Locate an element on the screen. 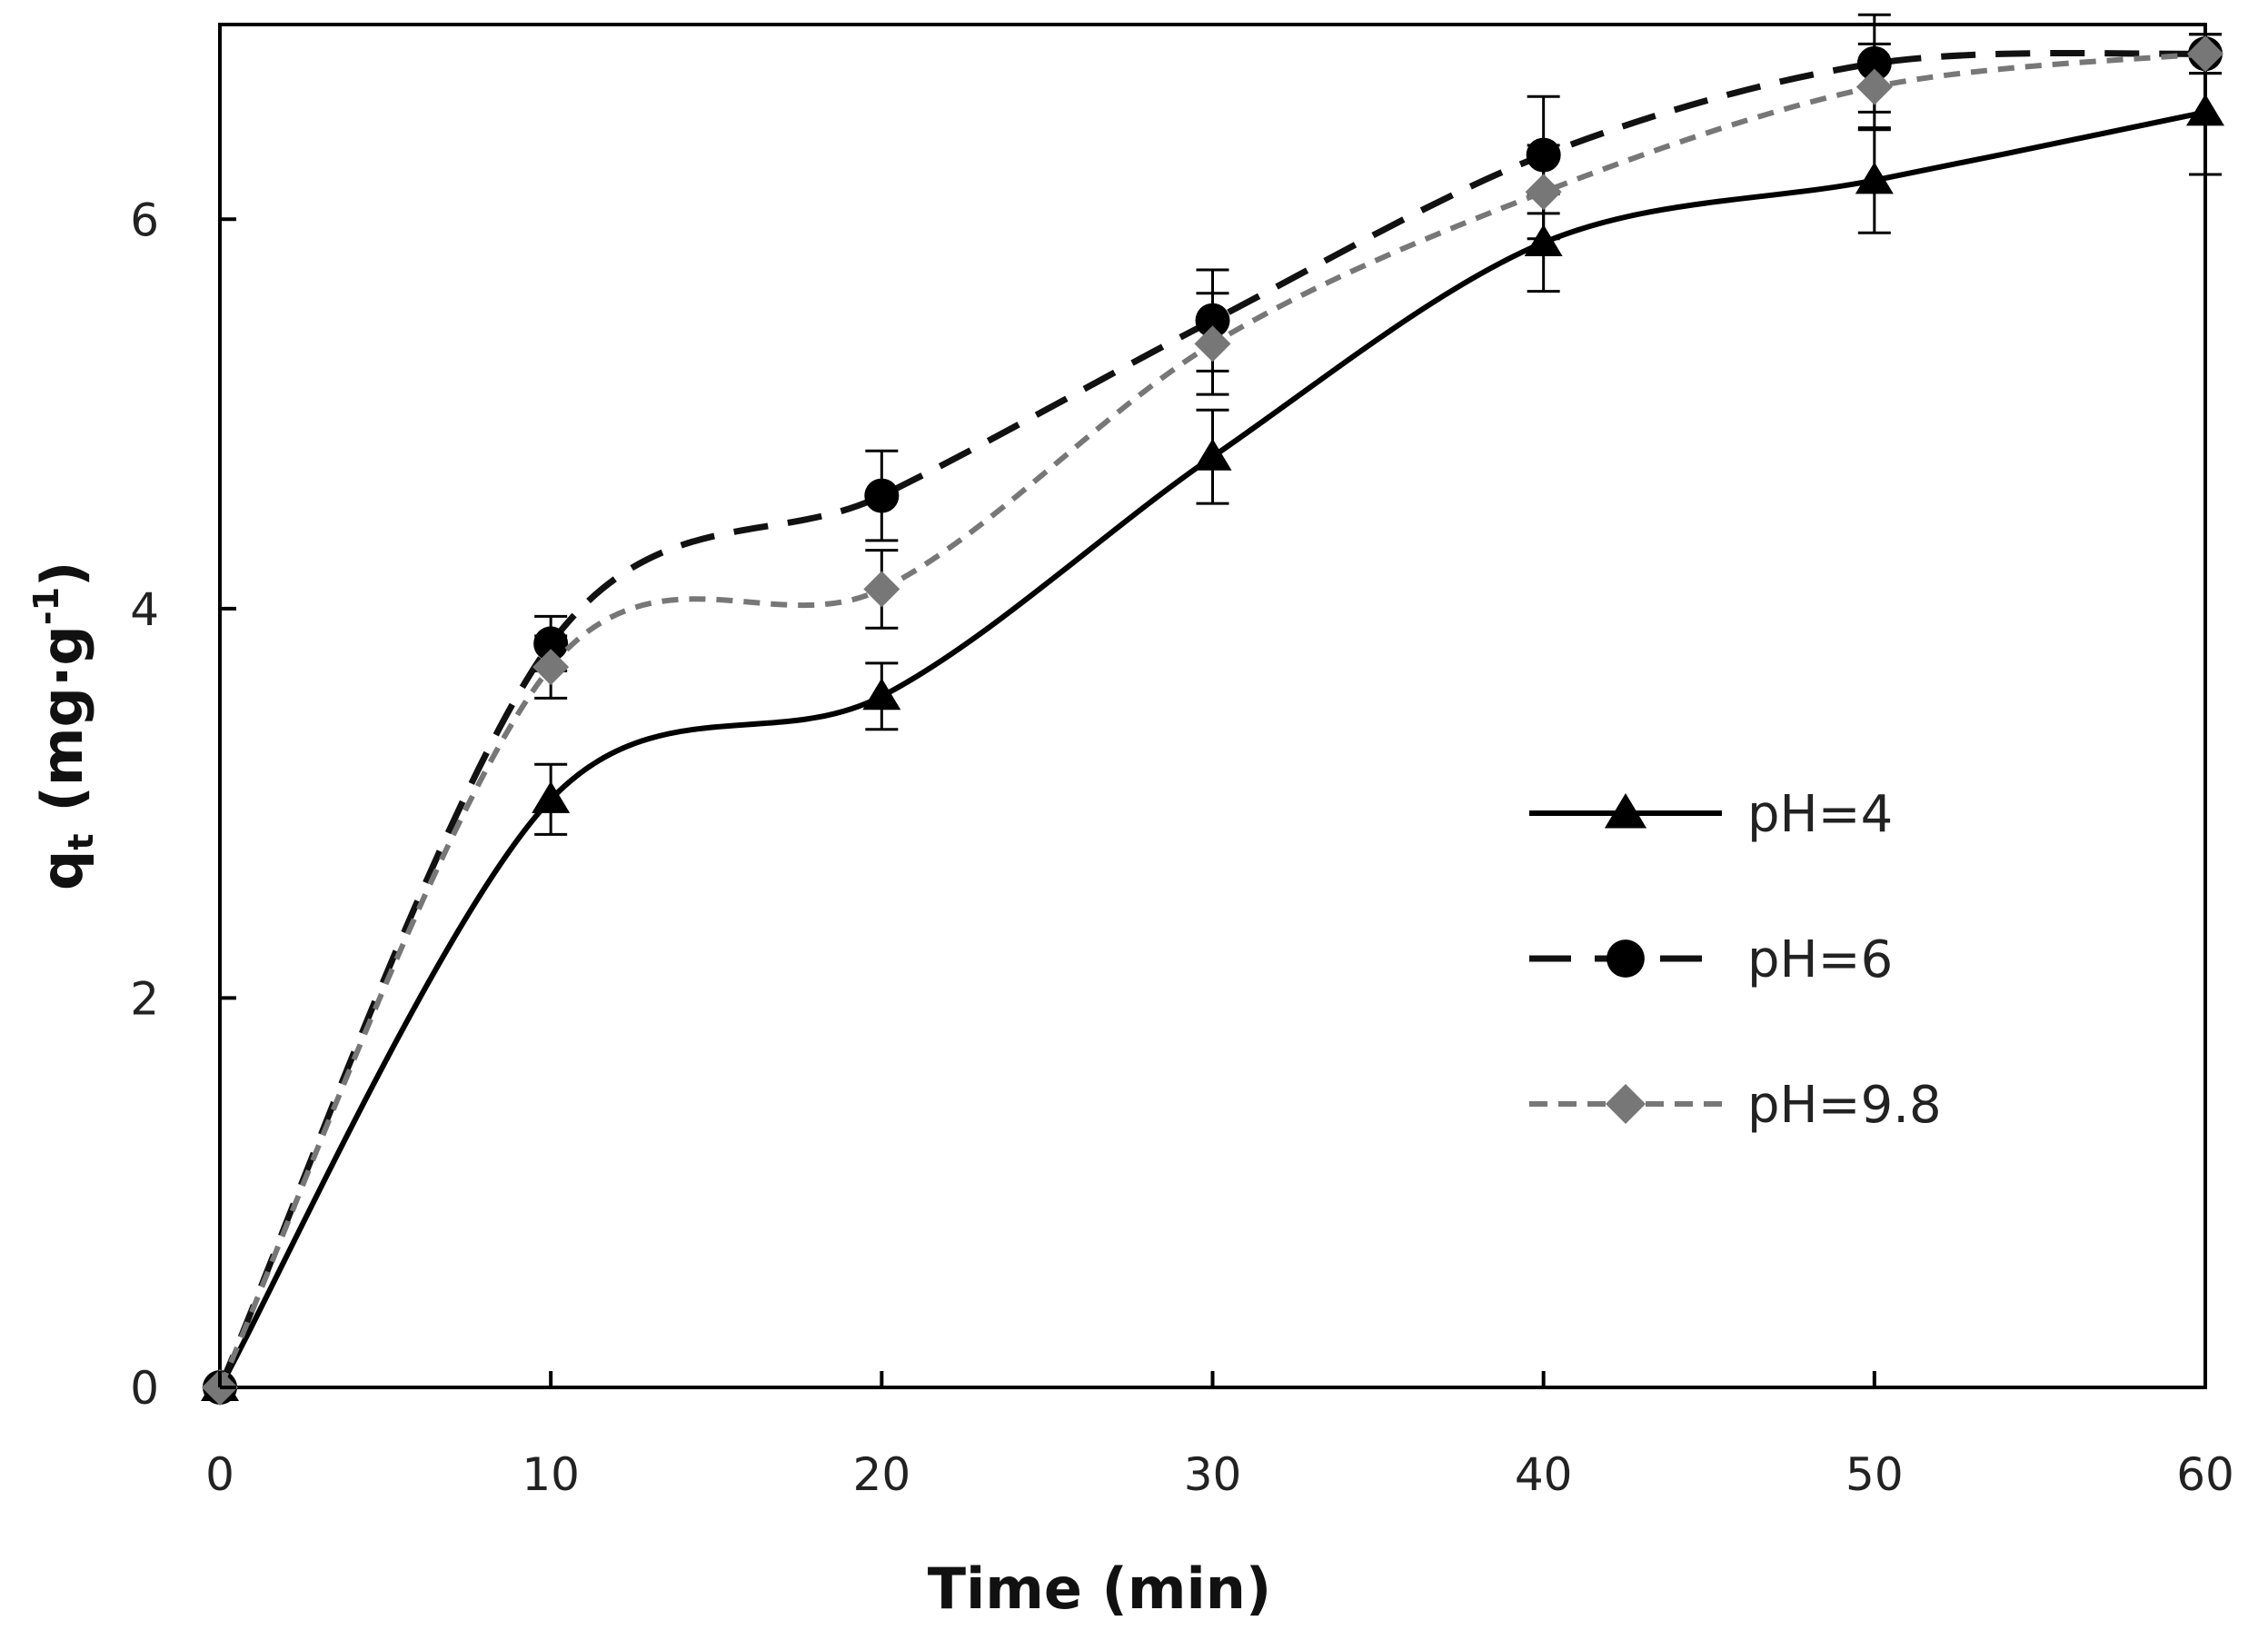 The height and width of the screenshot is (1650, 2268). y-axis-title-close: ) is located at coordinates (62, 574).